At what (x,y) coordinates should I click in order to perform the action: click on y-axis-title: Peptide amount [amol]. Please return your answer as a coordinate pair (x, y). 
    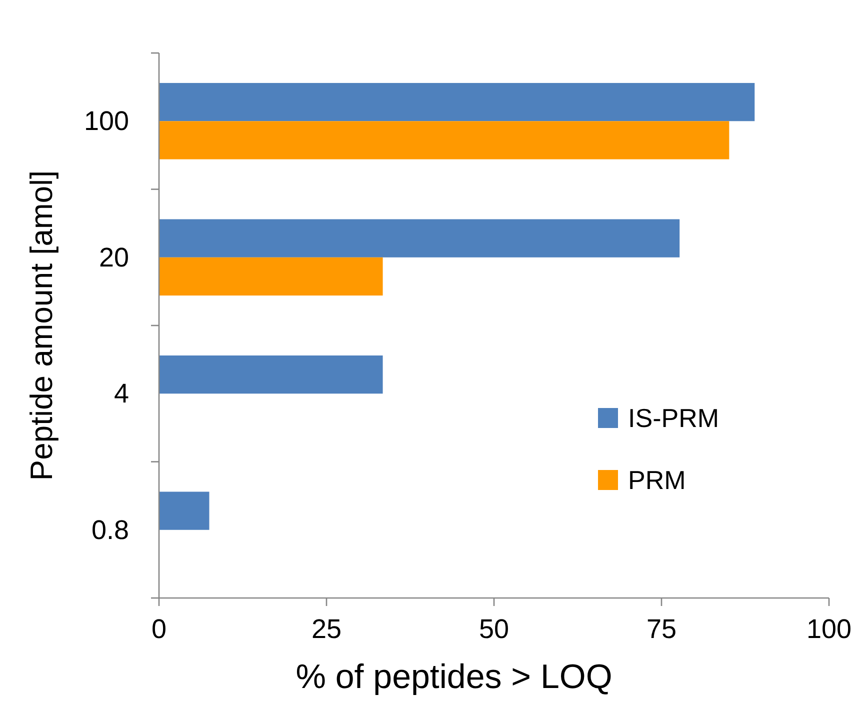
    Looking at the image, I should click on (41, 325).